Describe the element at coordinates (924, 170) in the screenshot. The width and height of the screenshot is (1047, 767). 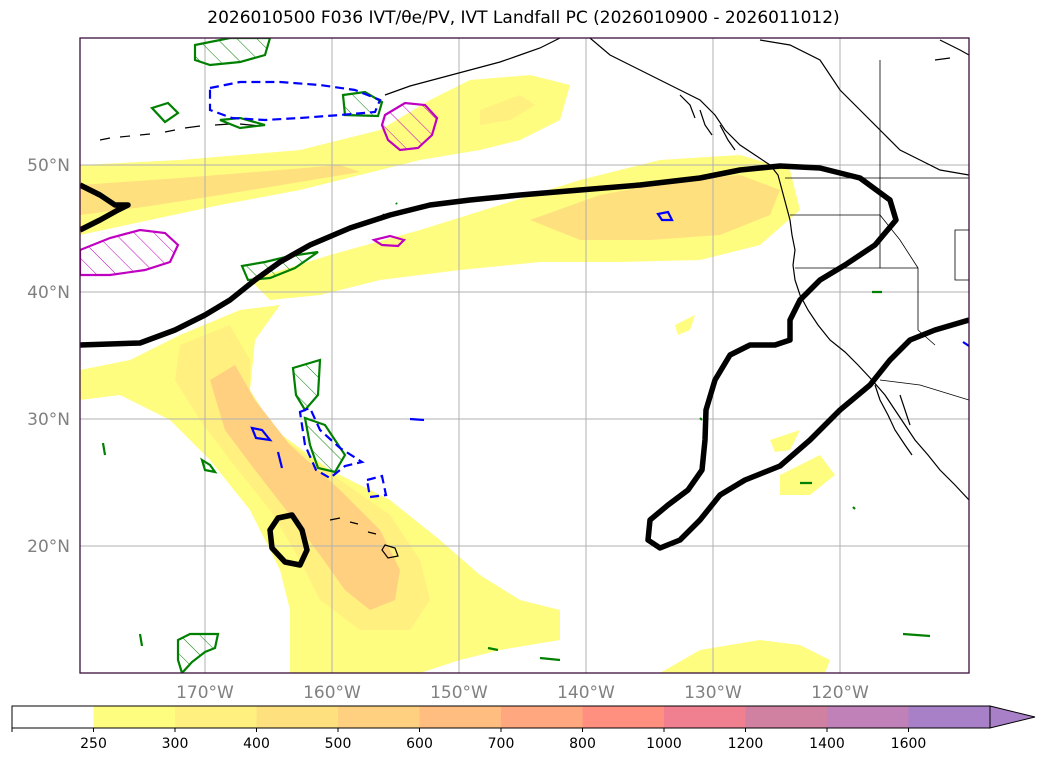
I see `border-canada-provinces` at that location.